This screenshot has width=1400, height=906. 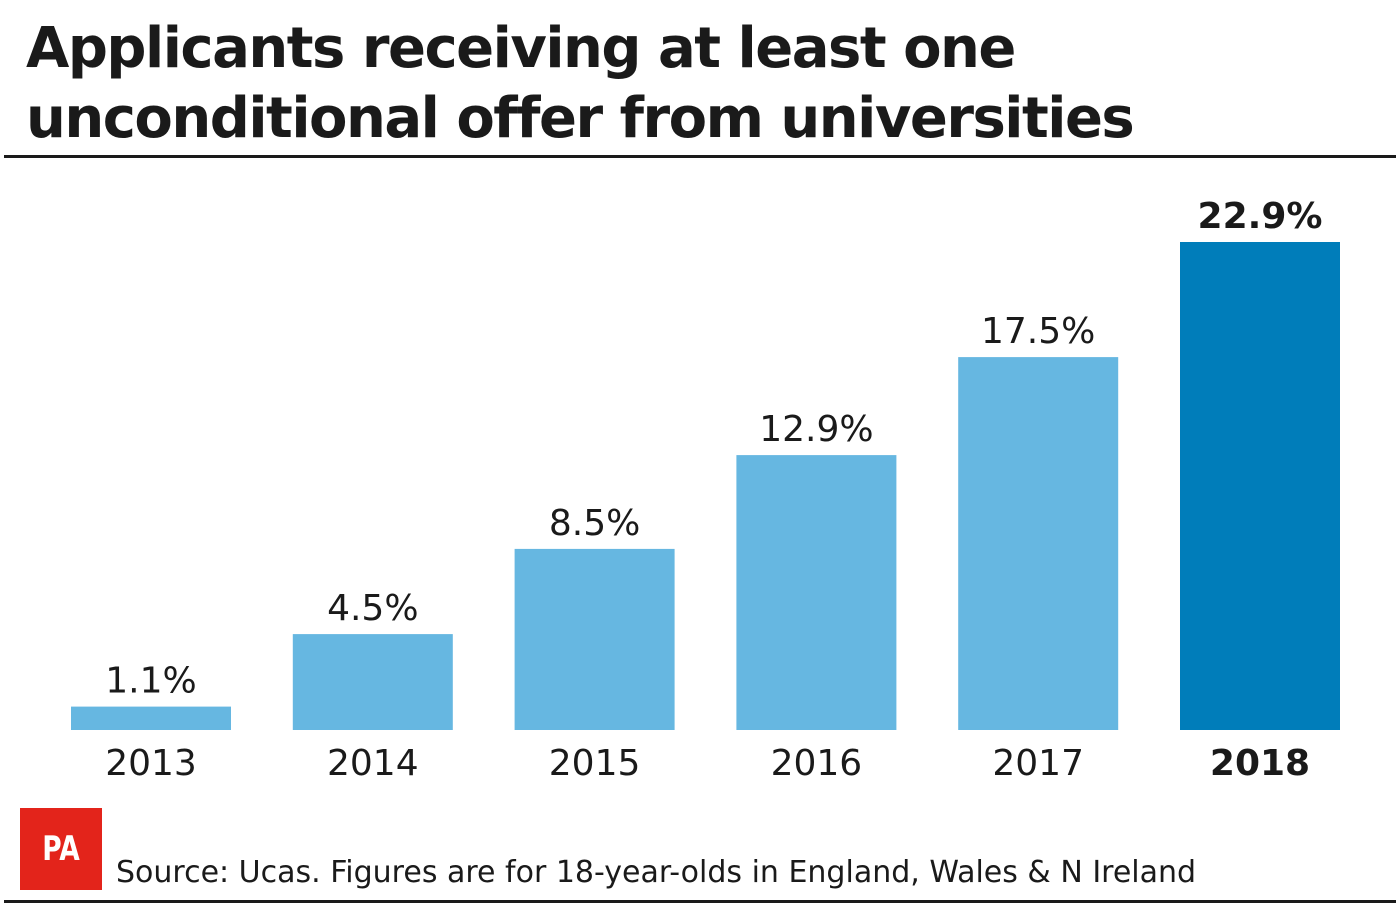 I want to click on pa-logo-text: PA, so click(x=61, y=849).